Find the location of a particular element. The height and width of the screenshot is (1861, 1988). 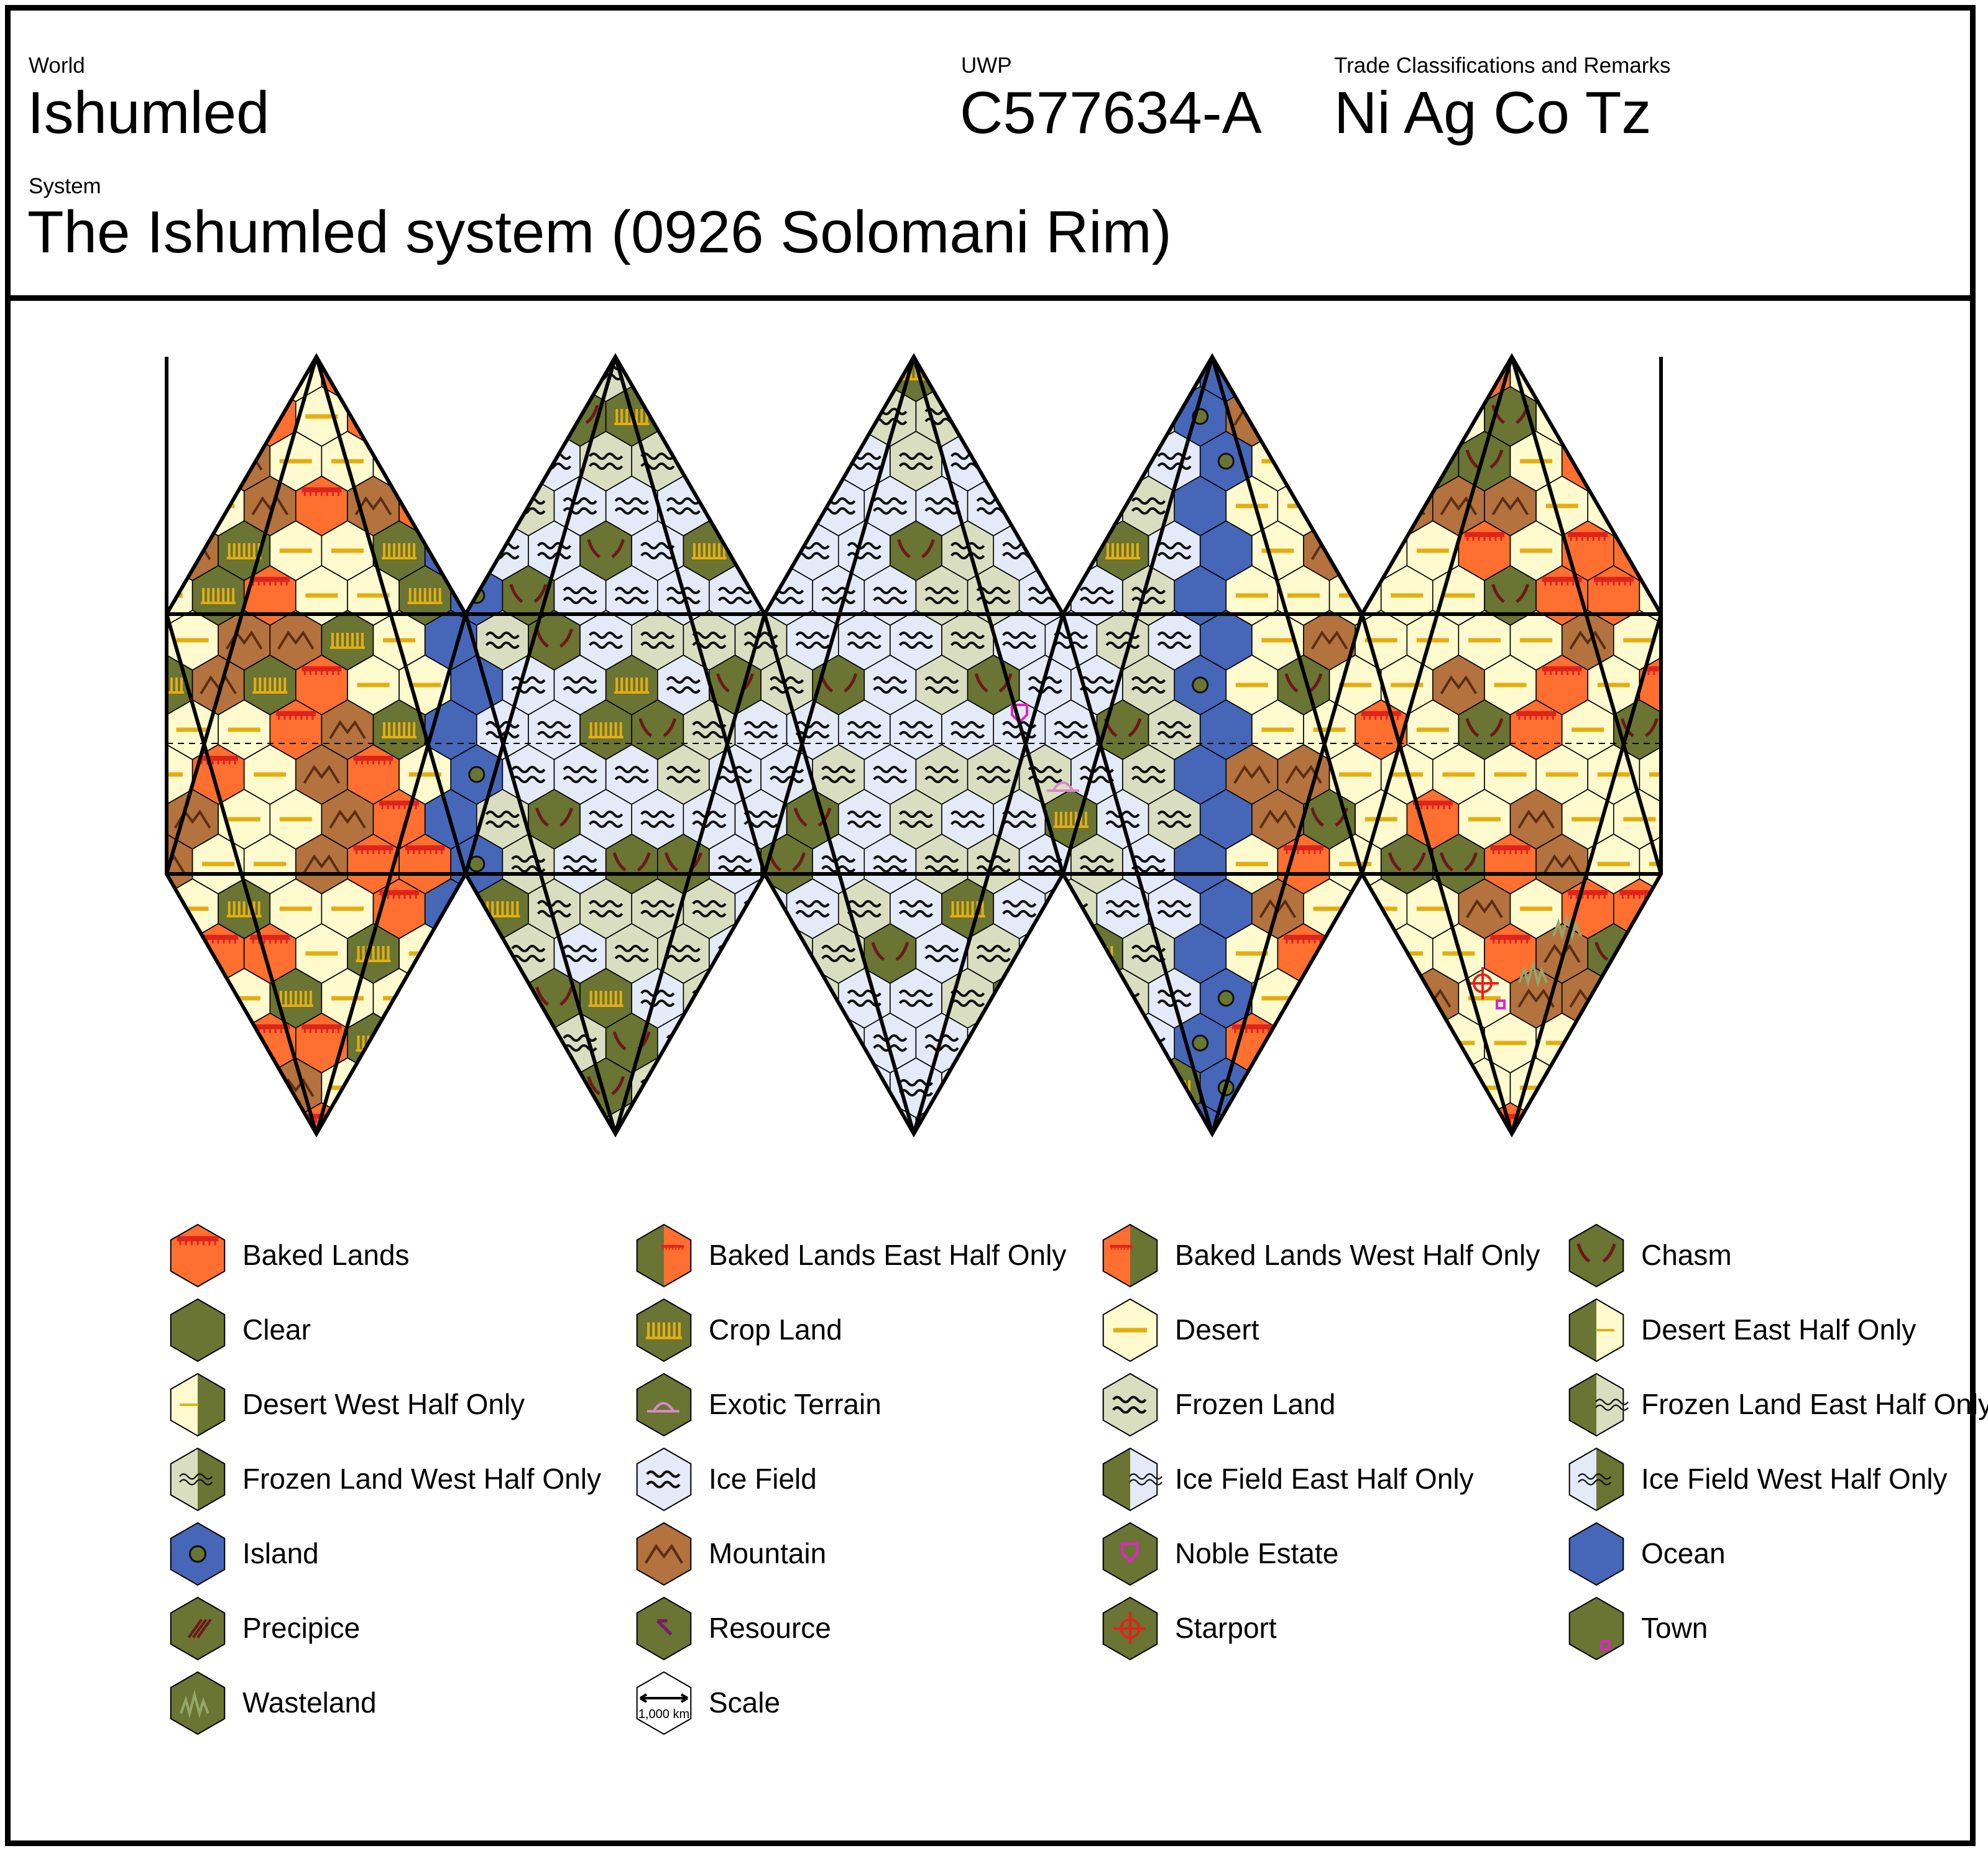

trade-codes: Ni Ag Co Tz is located at coordinates (1493, 113).